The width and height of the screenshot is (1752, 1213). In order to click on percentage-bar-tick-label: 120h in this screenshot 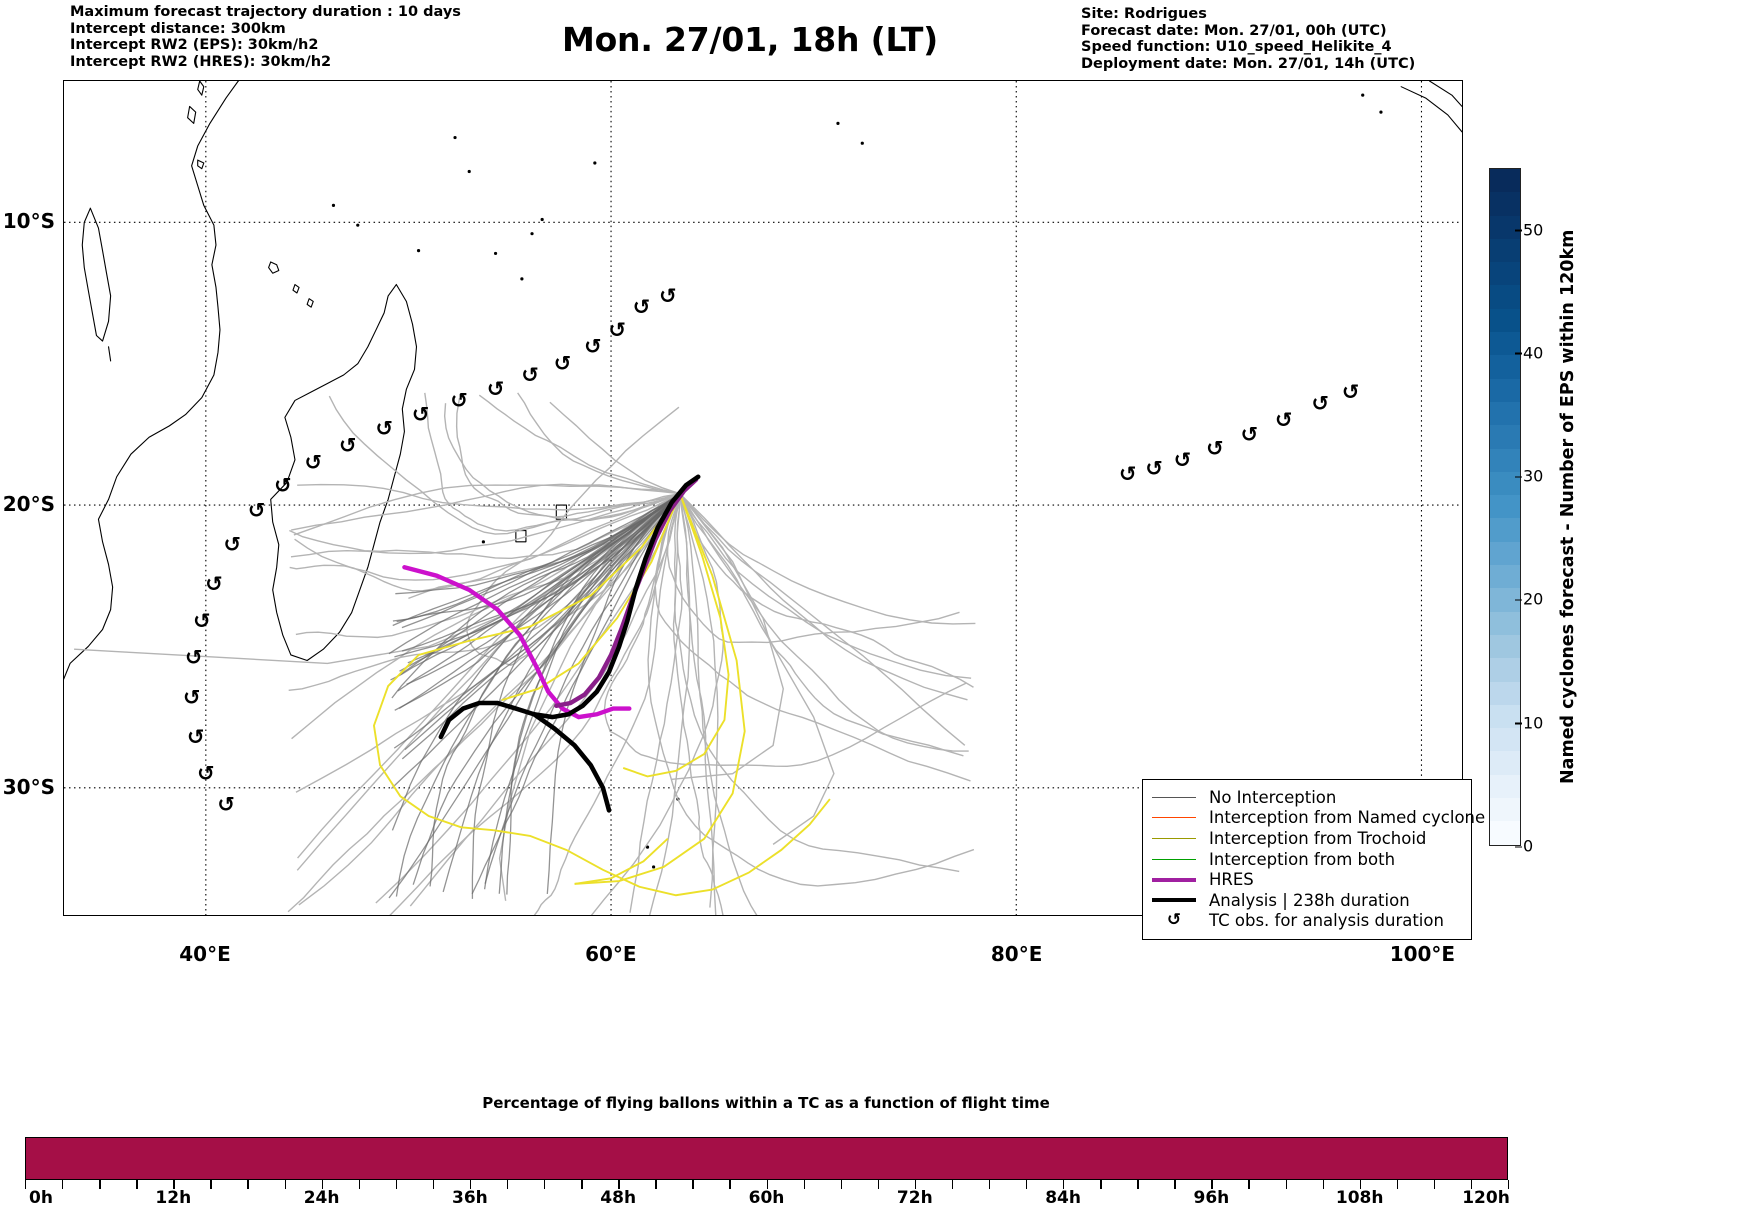, I will do `click(1486, 1198)`.